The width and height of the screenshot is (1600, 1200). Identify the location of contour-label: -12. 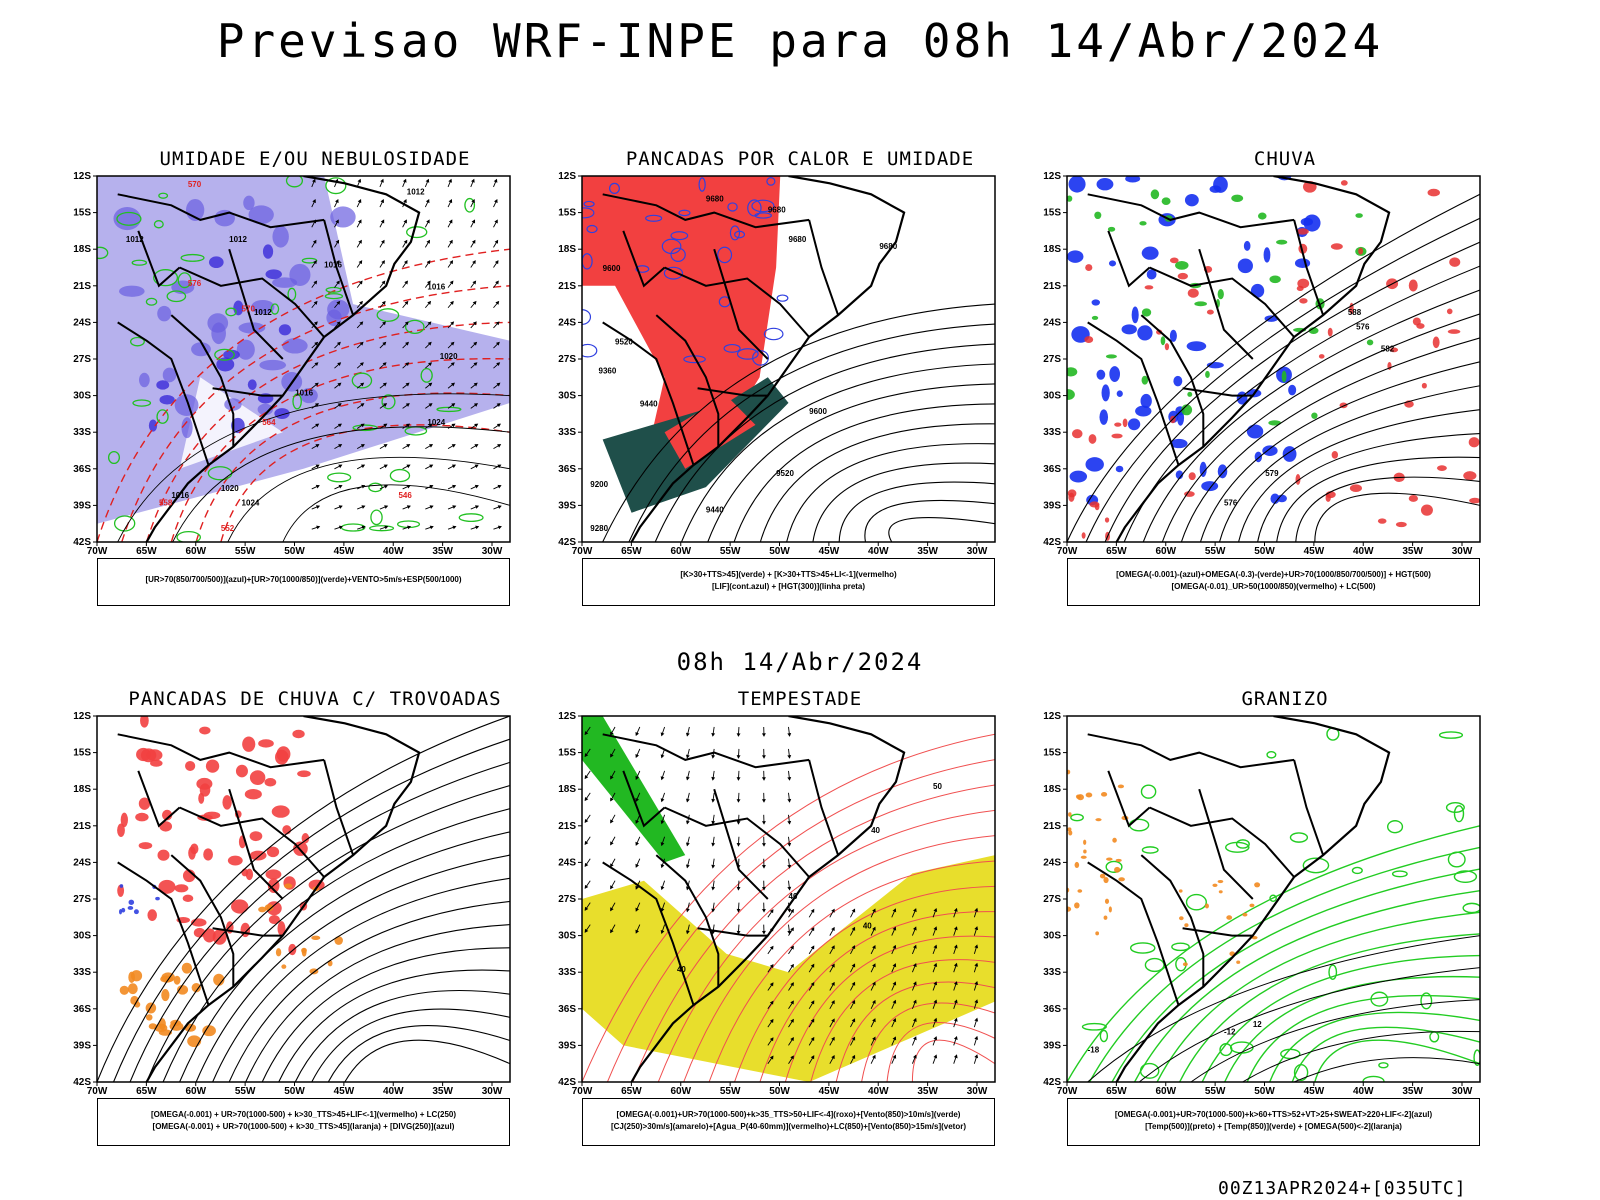
(1230, 1031).